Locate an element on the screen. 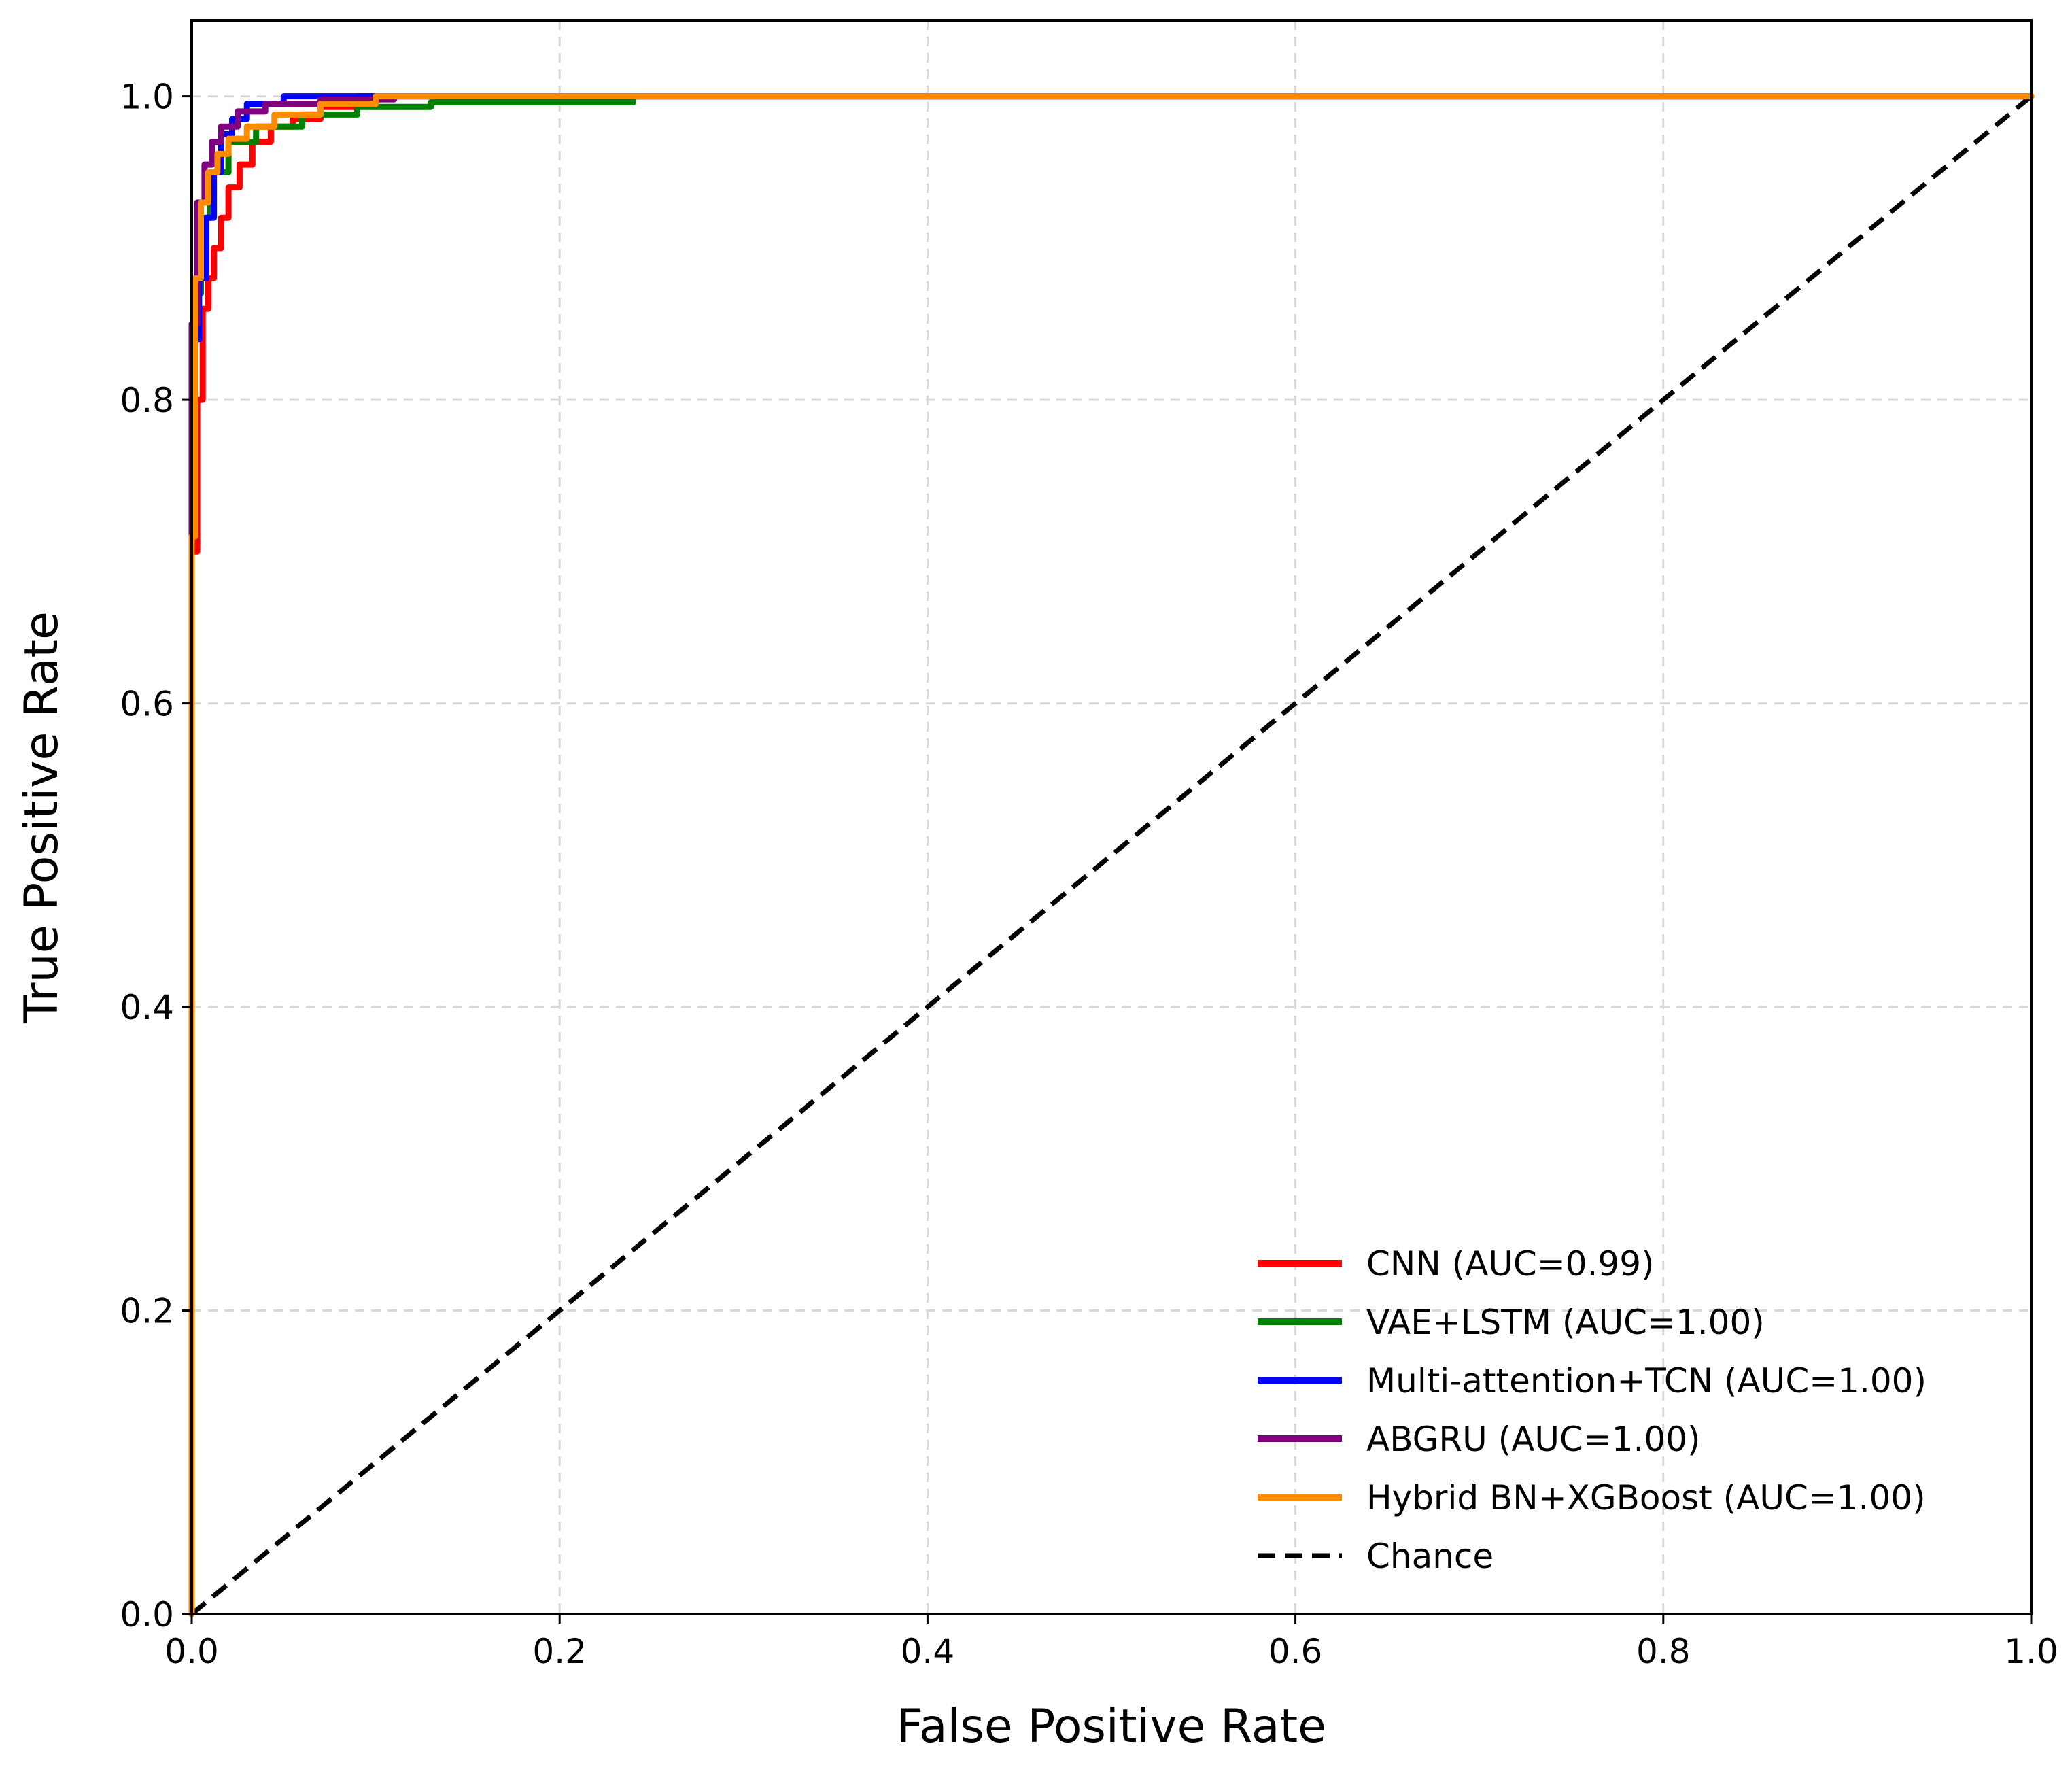 The height and width of the screenshot is (1765, 2072). x-tick-label: 0.8 is located at coordinates (1663, 1651).